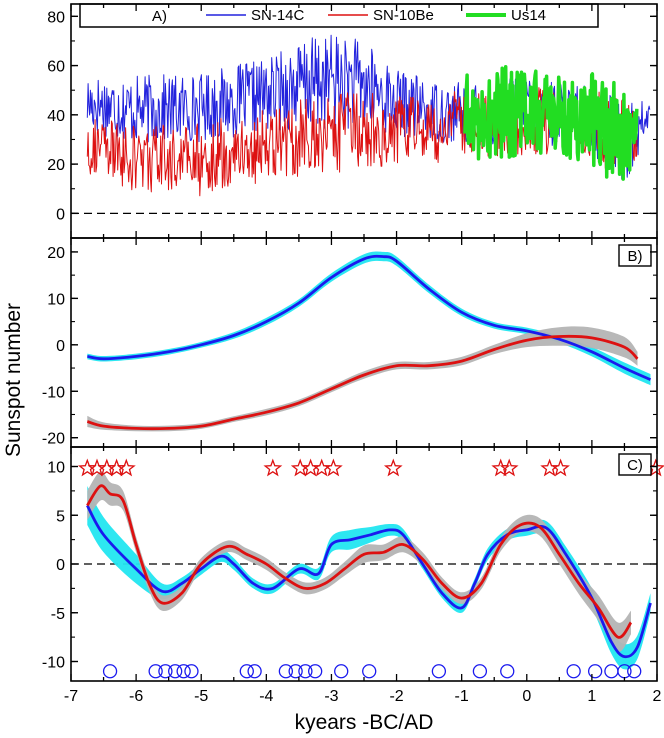 The height and width of the screenshot is (738, 664). Describe the element at coordinates (266, 696) in the screenshot. I see `x-tick-label: -4` at that location.